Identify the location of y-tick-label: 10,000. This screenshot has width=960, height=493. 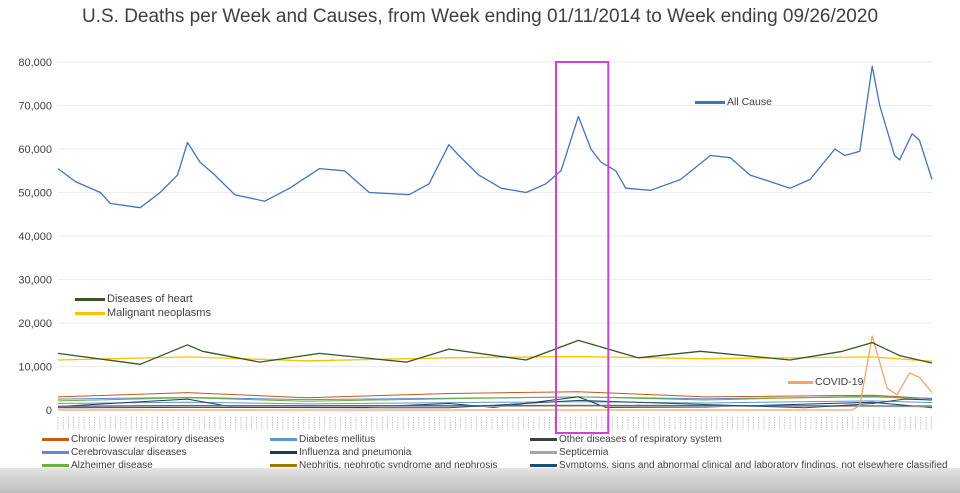
(35, 368).